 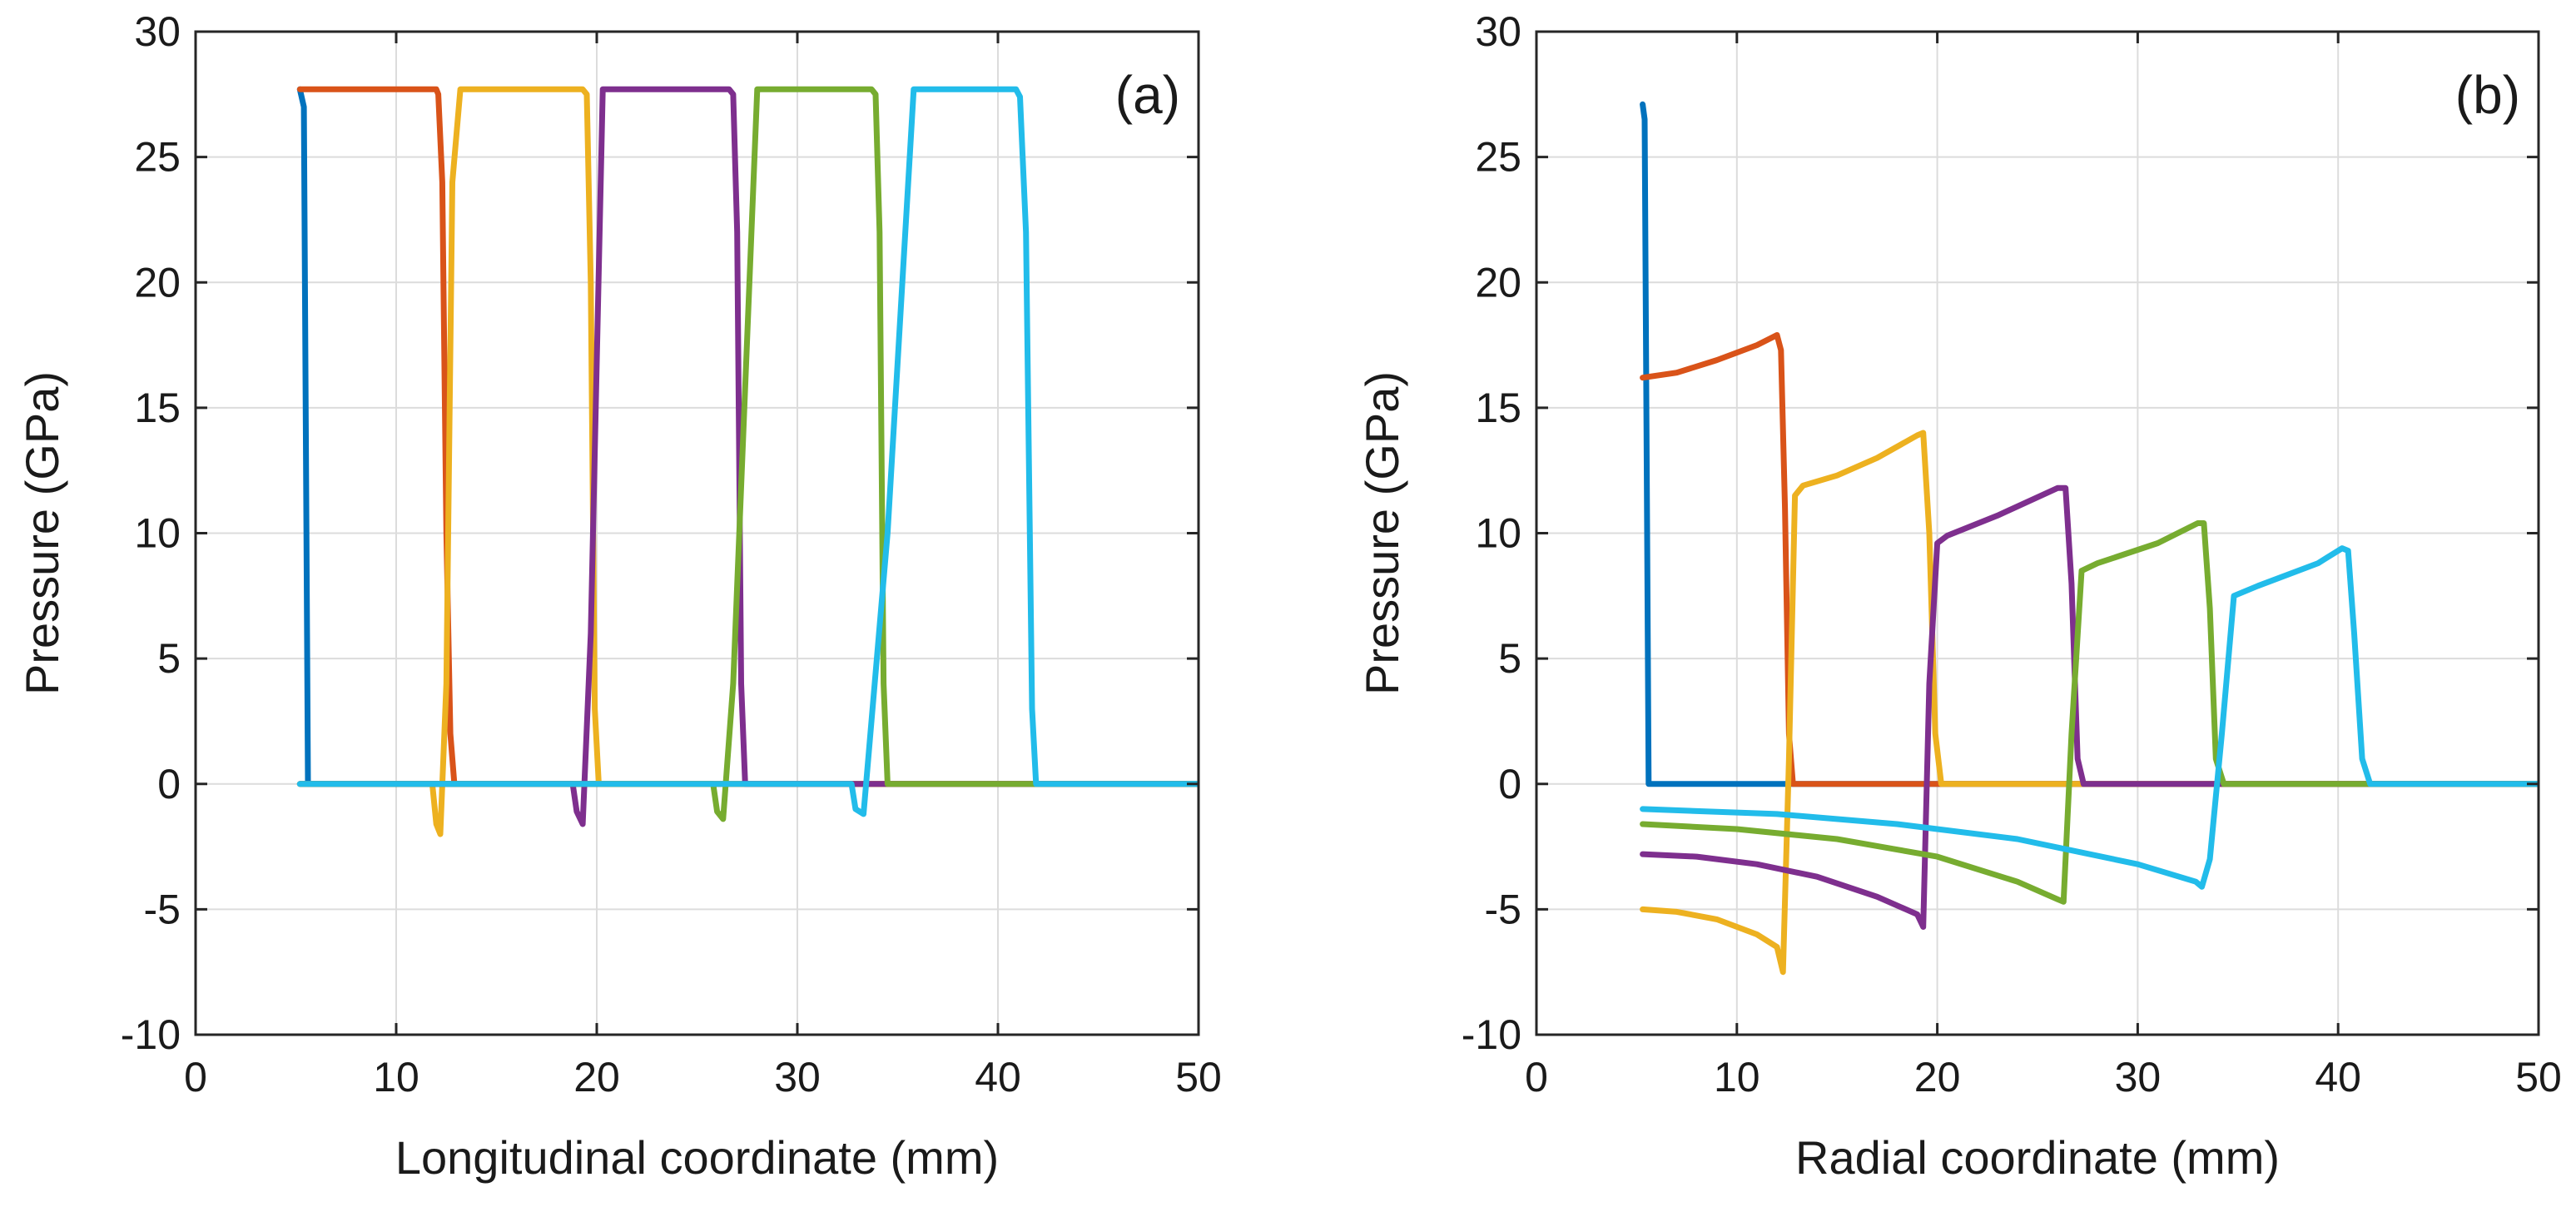 What do you see at coordinates (2487, 95) in the screenshot?
I see `panel-label: (b)` at bounding box center [2487, 95].